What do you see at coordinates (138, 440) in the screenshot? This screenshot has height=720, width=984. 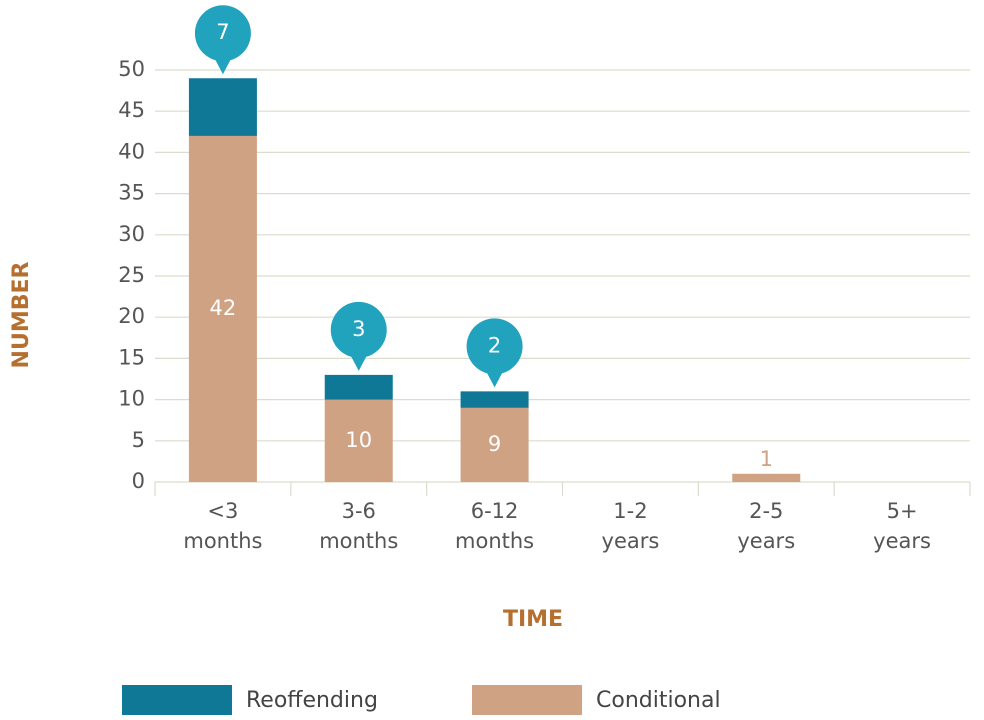 I see `y-tick-label: 5` at bounding box center [138, 440].